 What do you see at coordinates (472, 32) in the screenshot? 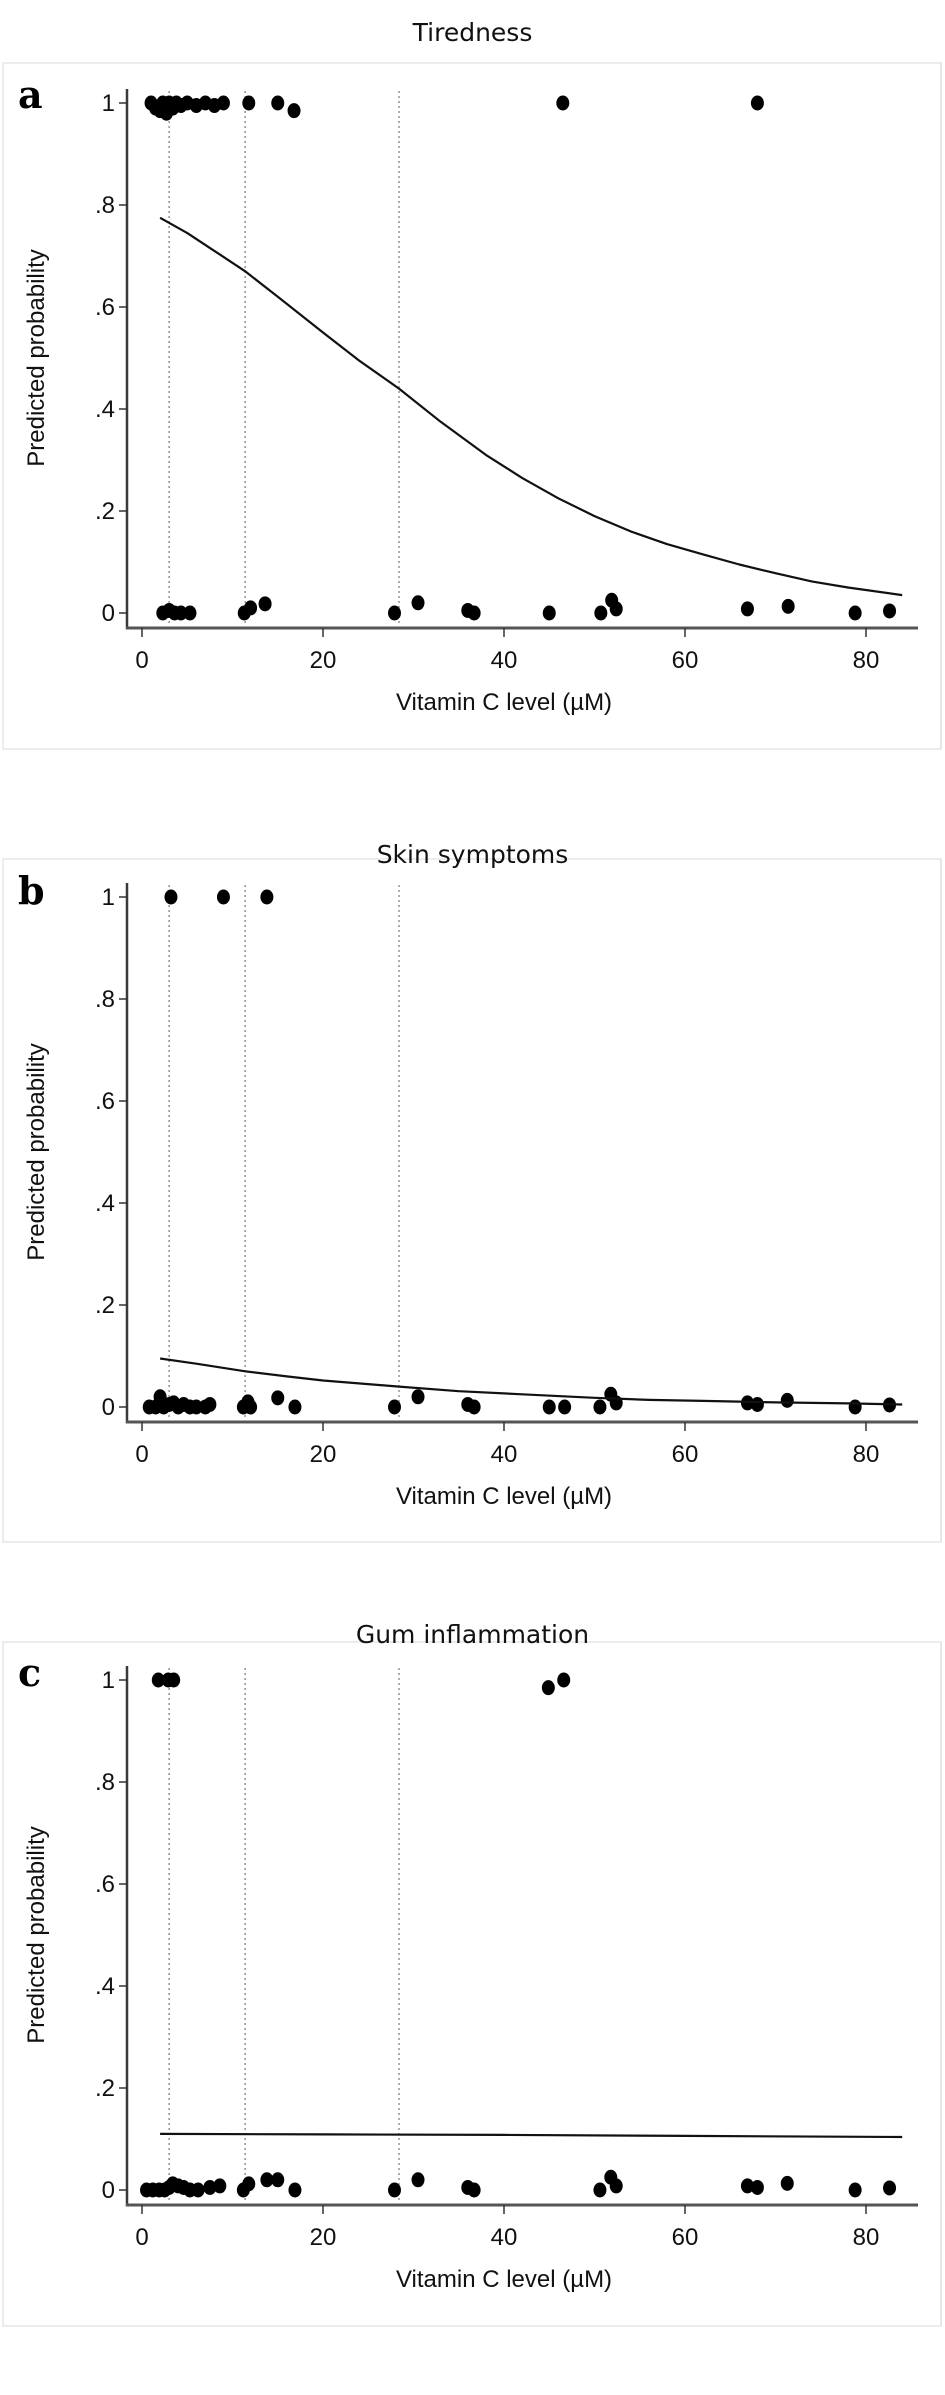
I see `panel-a-title: Tiredness` at bounding box center [472, 32].